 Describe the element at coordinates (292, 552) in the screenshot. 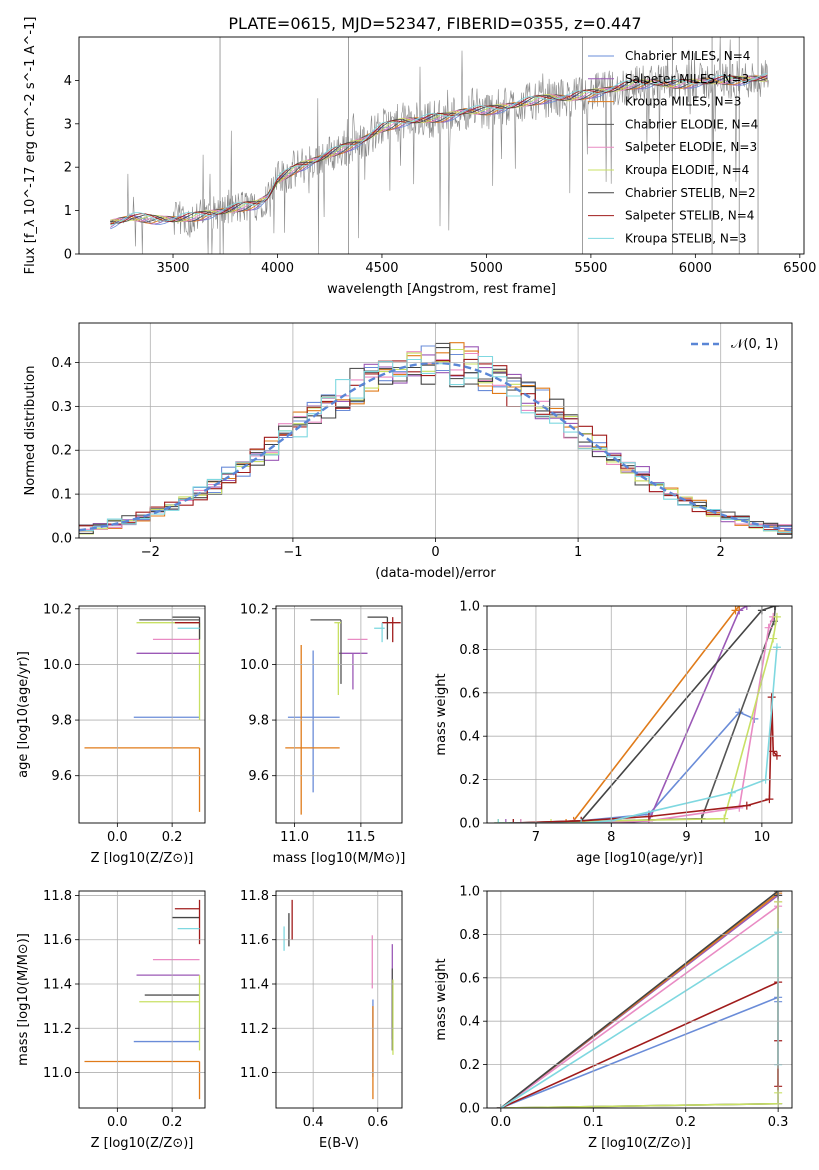

I see `x-tick-label: −1` at that location.